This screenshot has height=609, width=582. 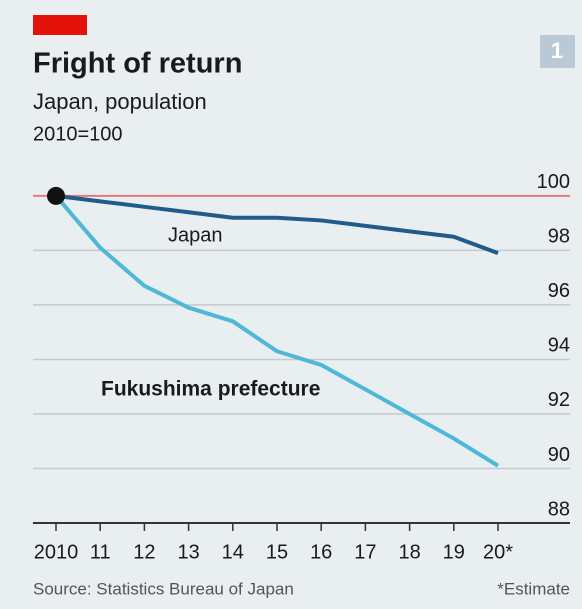 What do you see at coordinates (144, 552) in the screenshot?
I see `x-tick-label: 12` at bounding box center [144, 552].